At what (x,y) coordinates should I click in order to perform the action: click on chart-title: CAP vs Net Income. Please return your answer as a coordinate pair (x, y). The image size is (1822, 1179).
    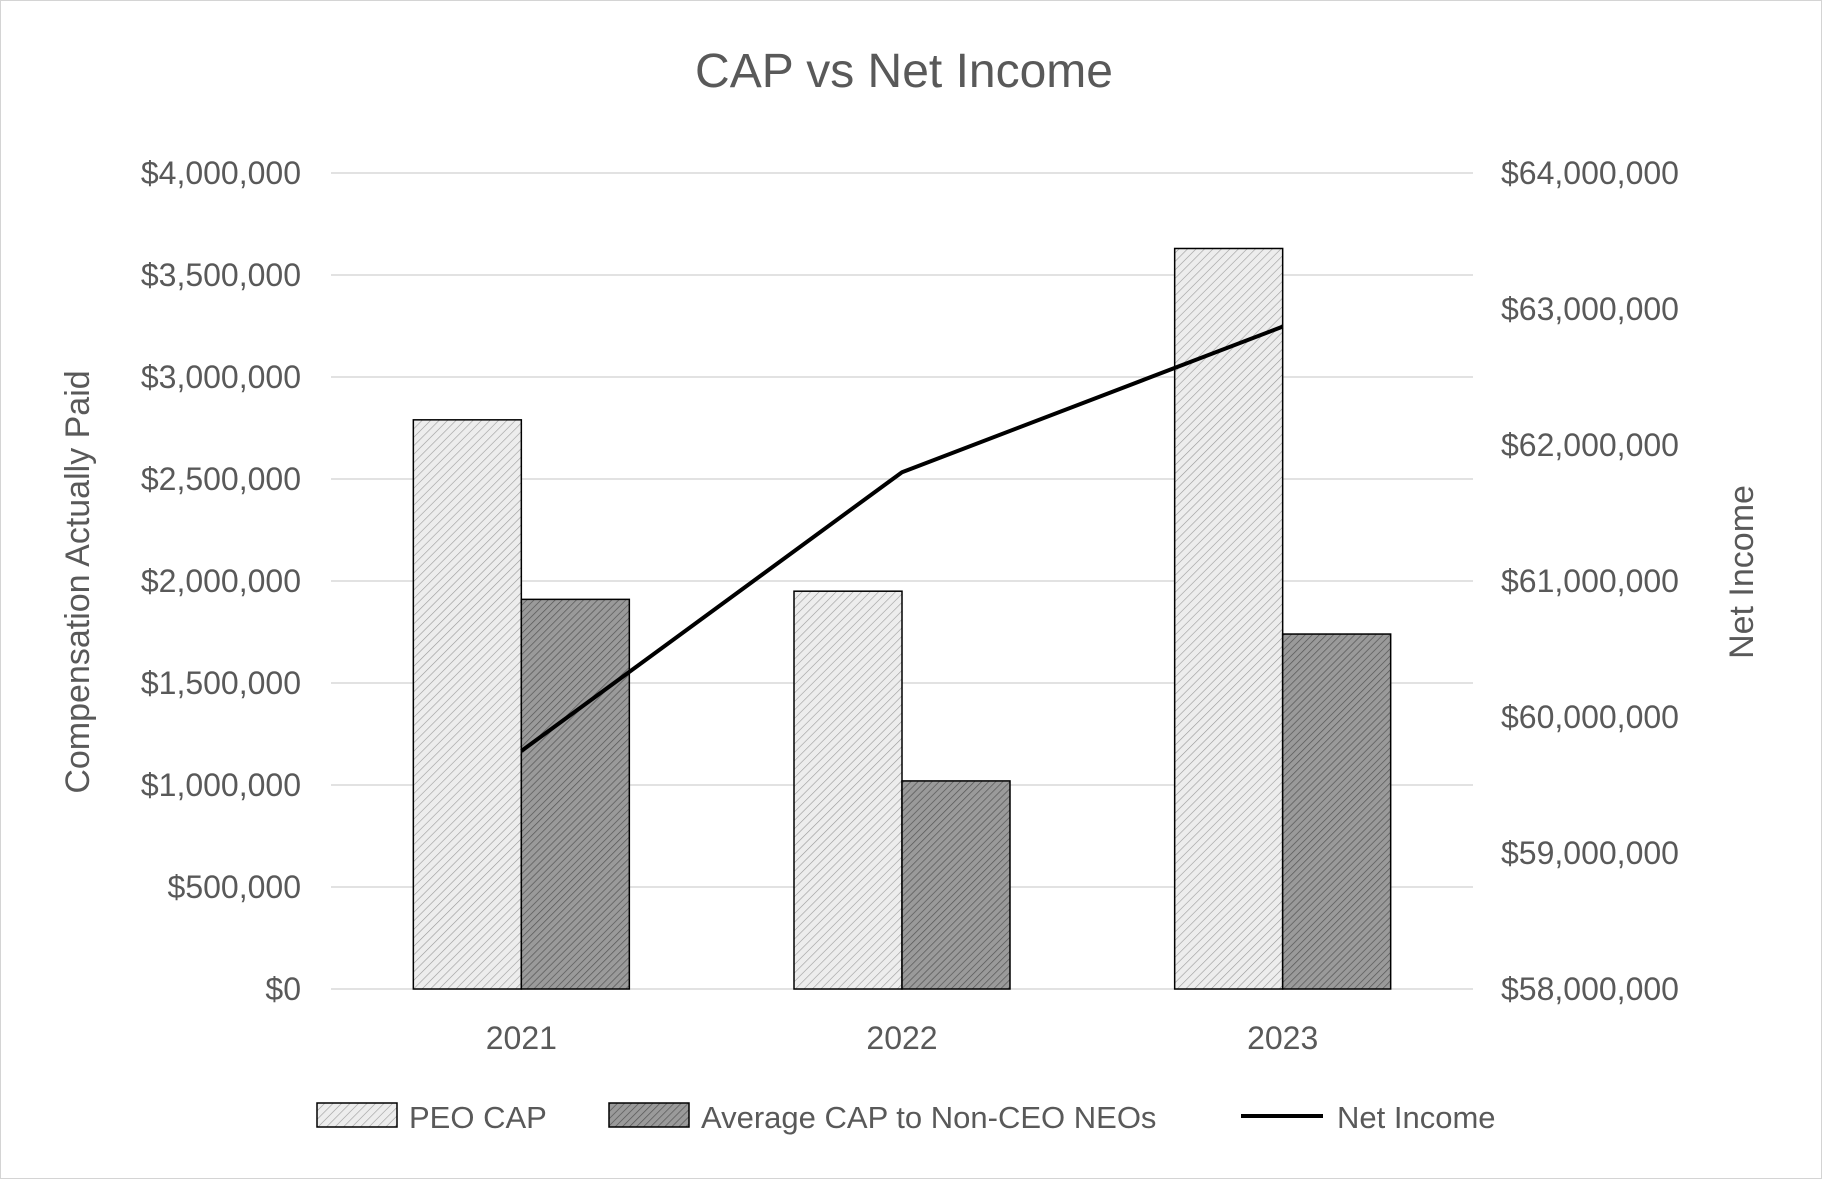
    Looking at the image, I should click on (904, 71).